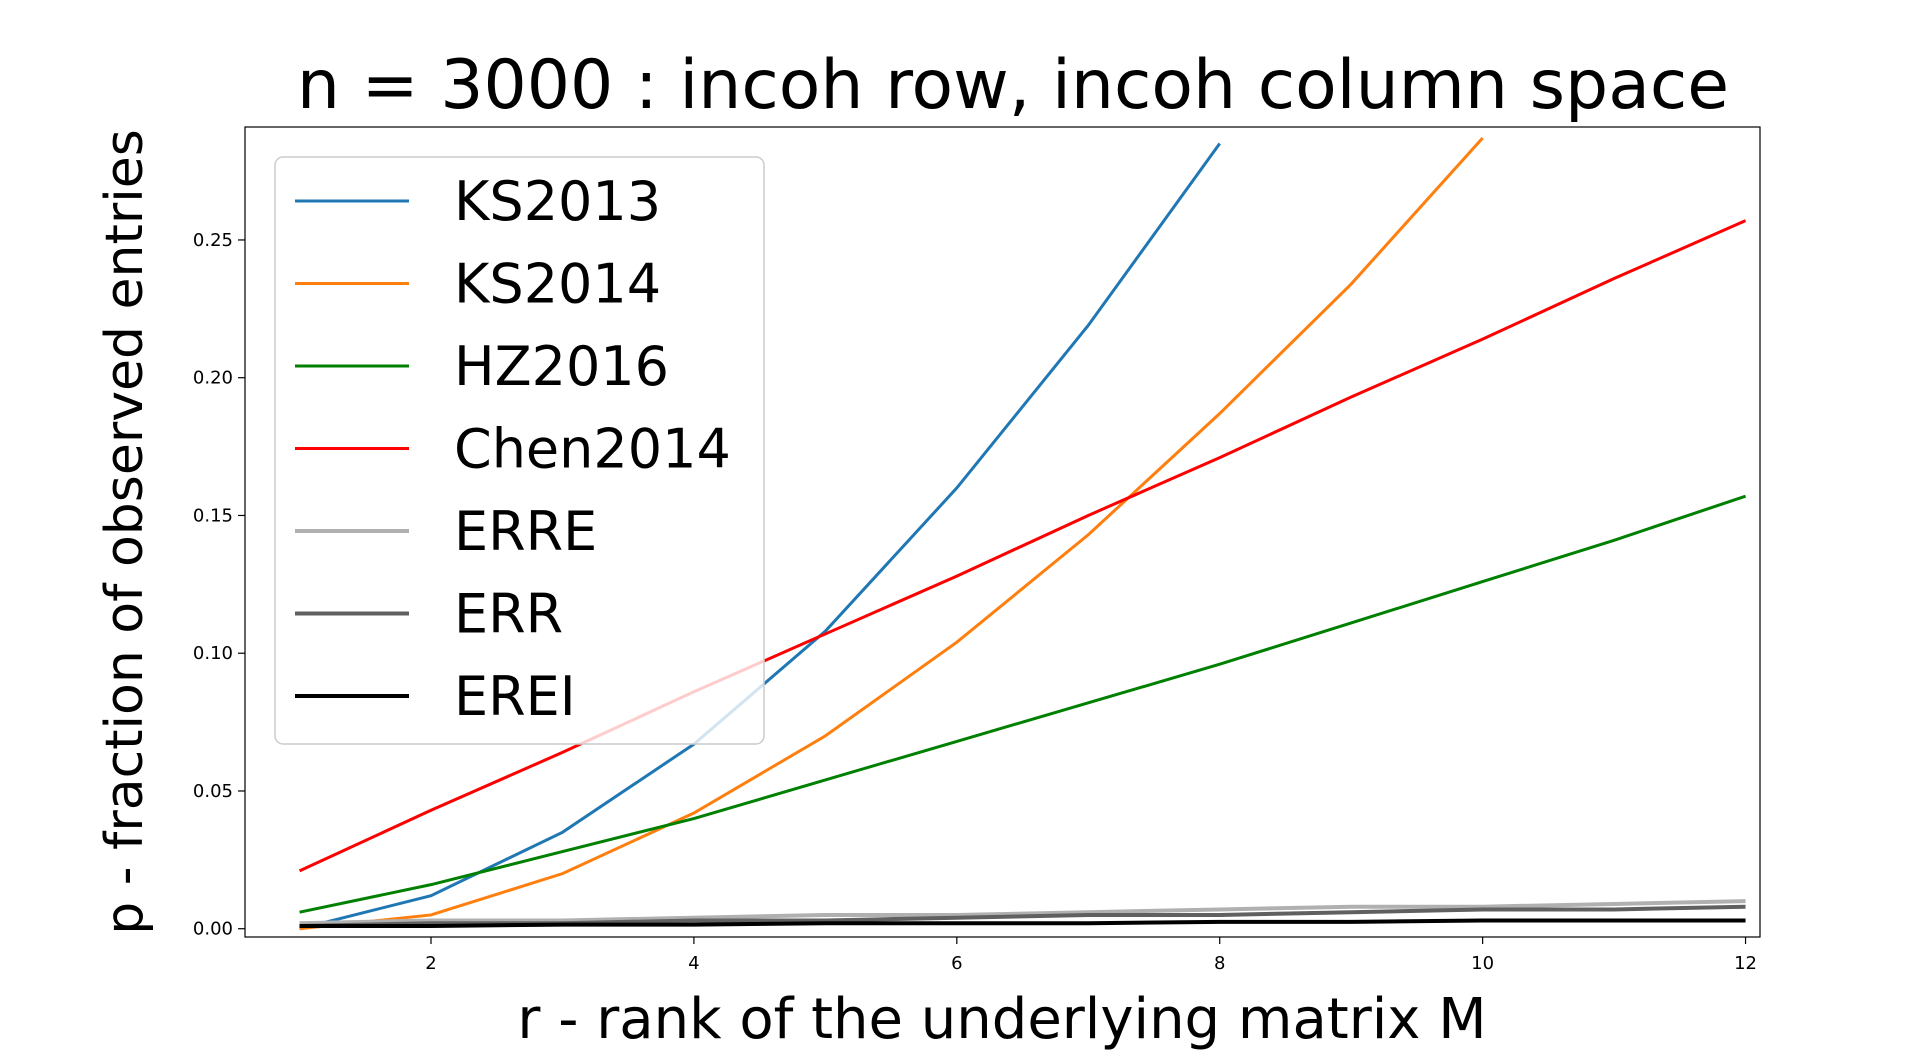 Image resolution: width=1928 pixels, height=1052 pixels. What do you see at coordinates (508, 614) in the screenshot?
I see `legend-label: ERR` at bounding box center [508, 614].